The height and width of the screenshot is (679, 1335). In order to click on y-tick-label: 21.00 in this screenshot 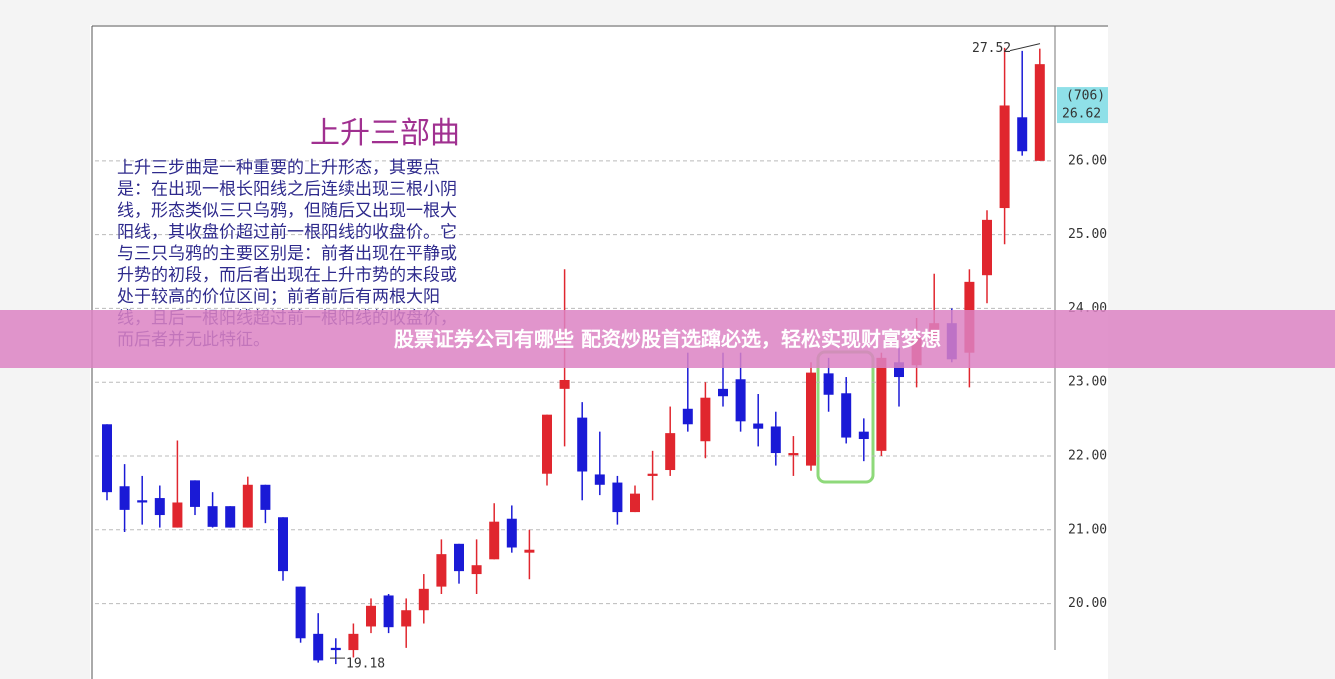, I will do `click(1087, 529)`.